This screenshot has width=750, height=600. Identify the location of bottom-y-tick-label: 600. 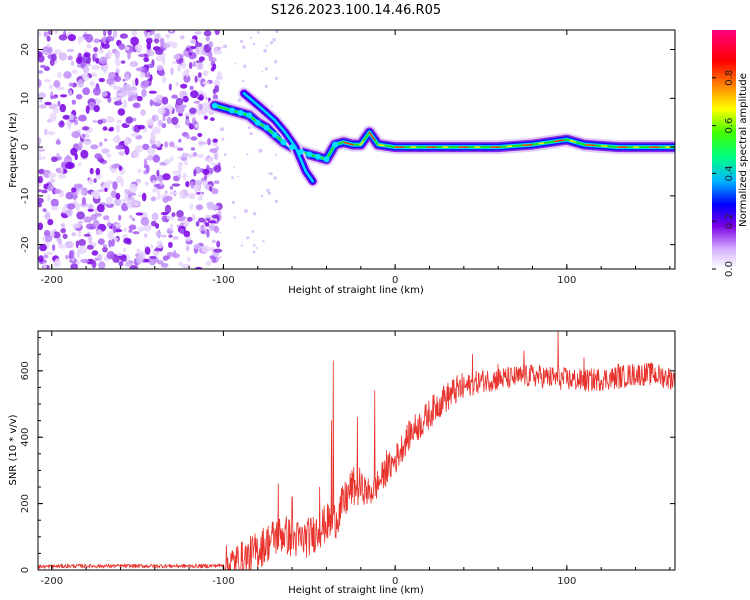
(25, 370).